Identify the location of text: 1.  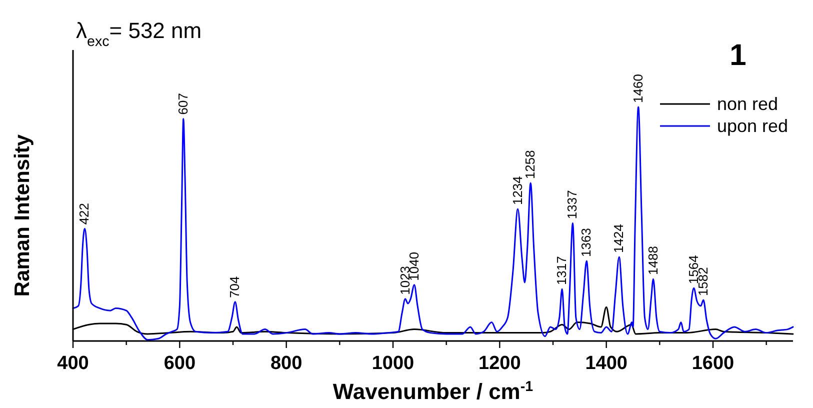
(738, 55).